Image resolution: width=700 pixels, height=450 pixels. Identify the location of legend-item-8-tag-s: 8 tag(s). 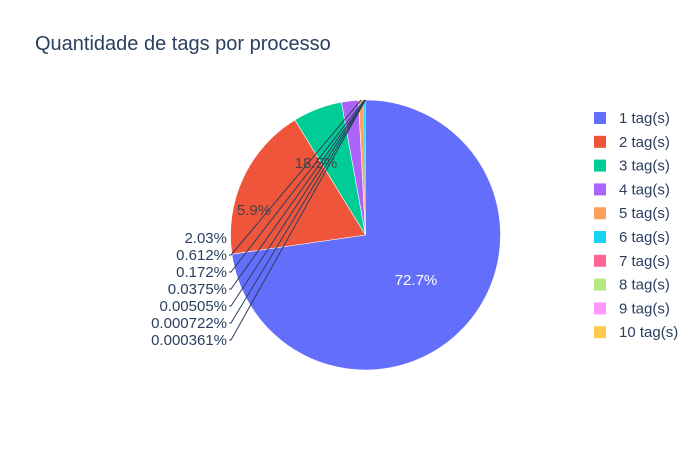
(632, 285).